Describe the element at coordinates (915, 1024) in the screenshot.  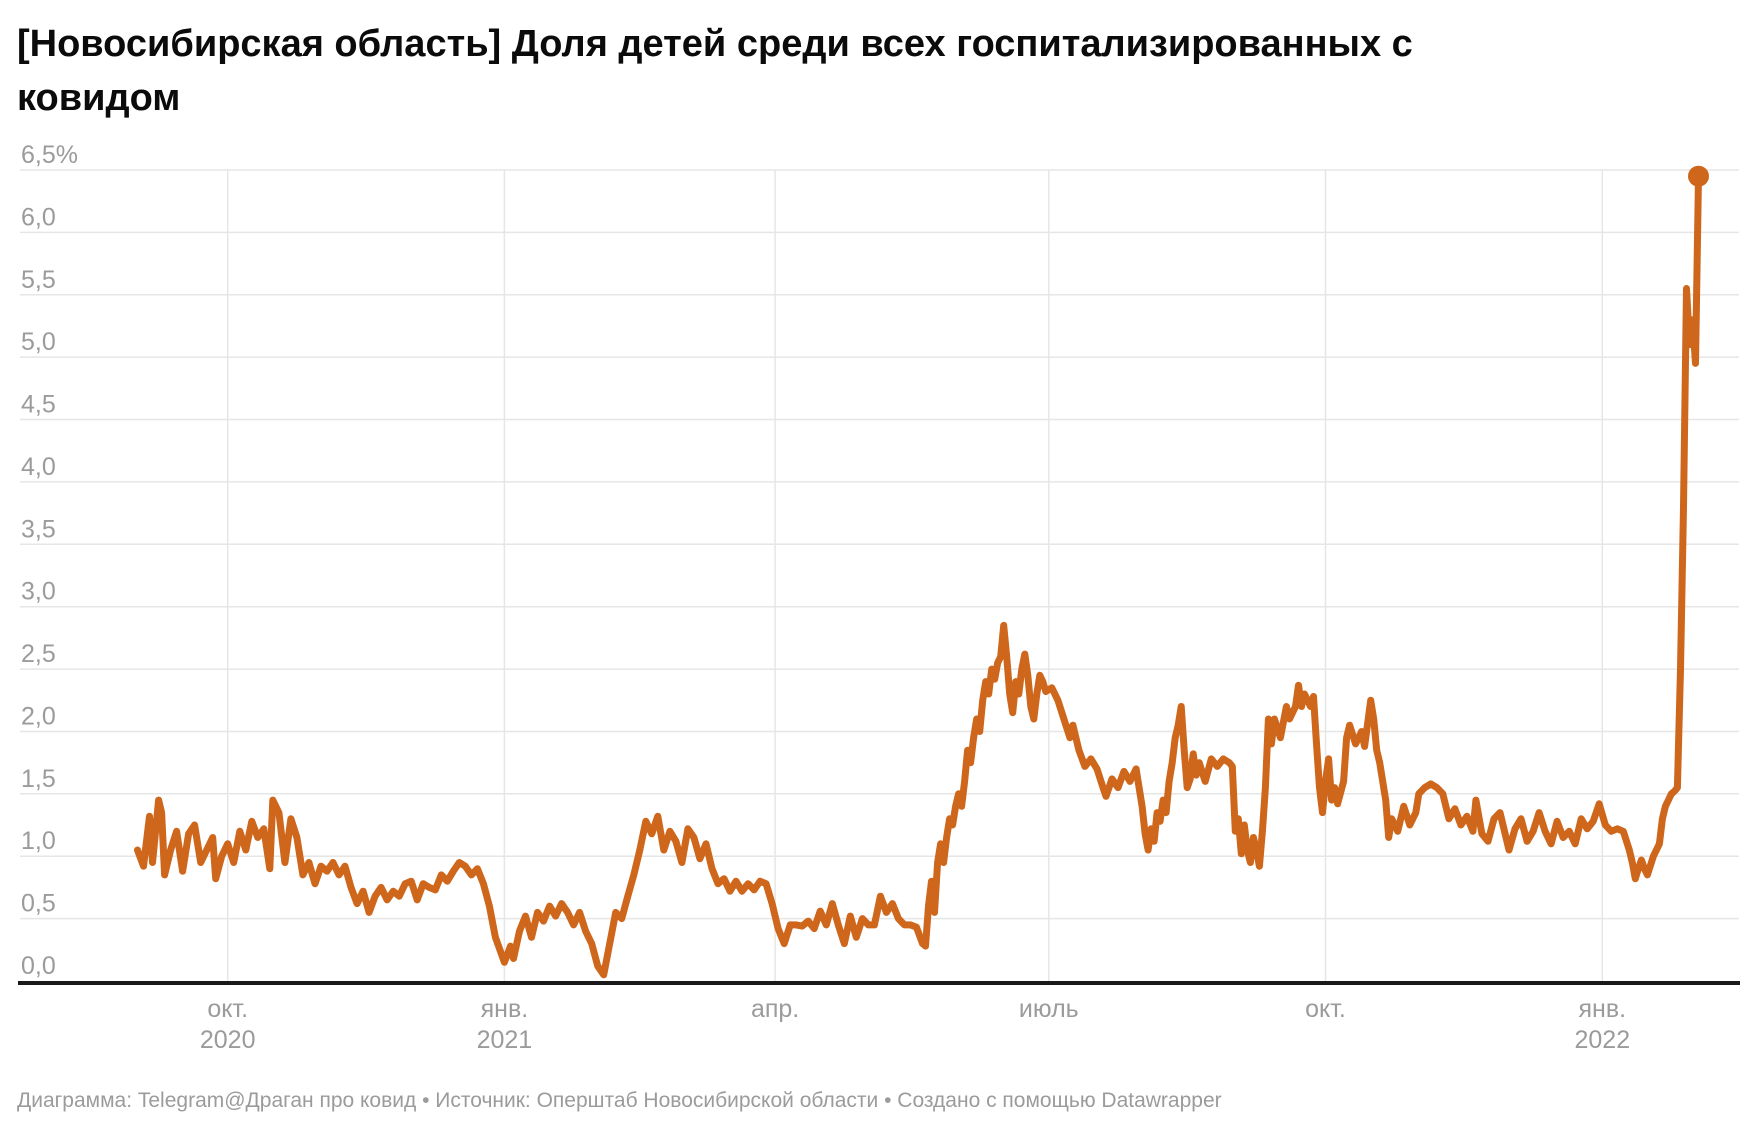
I see `x-axis-labels: окт. 2020 янв. 2021 апр. июль окт. янв. 2022` at that location.